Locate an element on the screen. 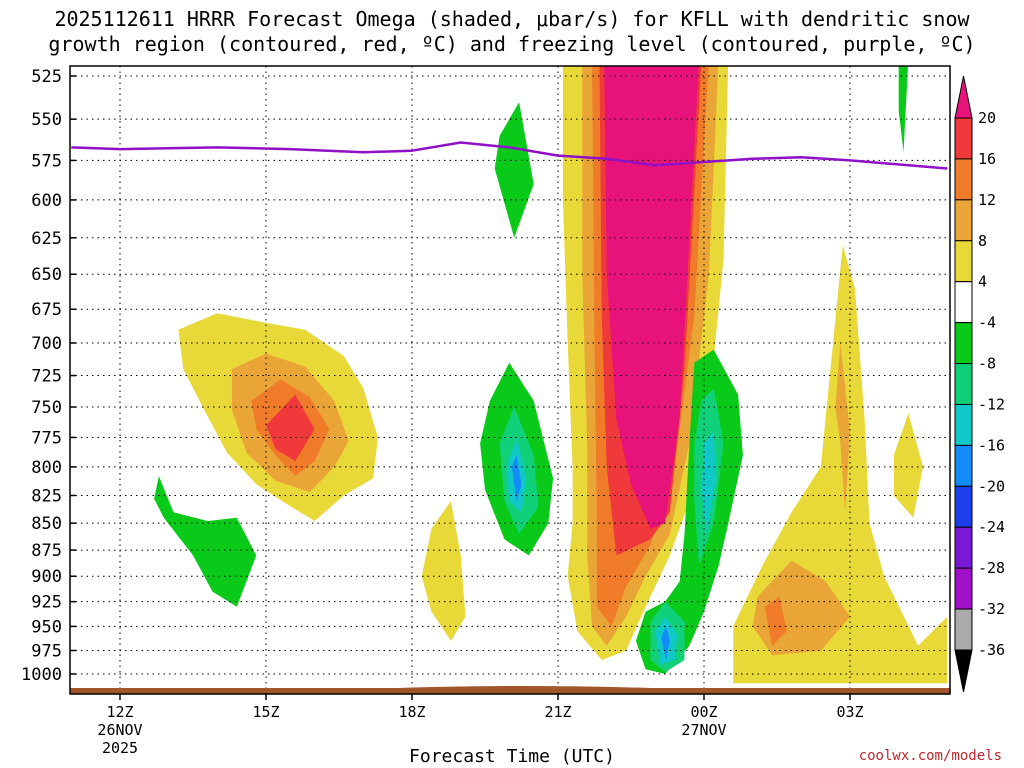 The height and width of the screenshot is (768, 1024). terrain-strip is located at coordinates (510, 691).